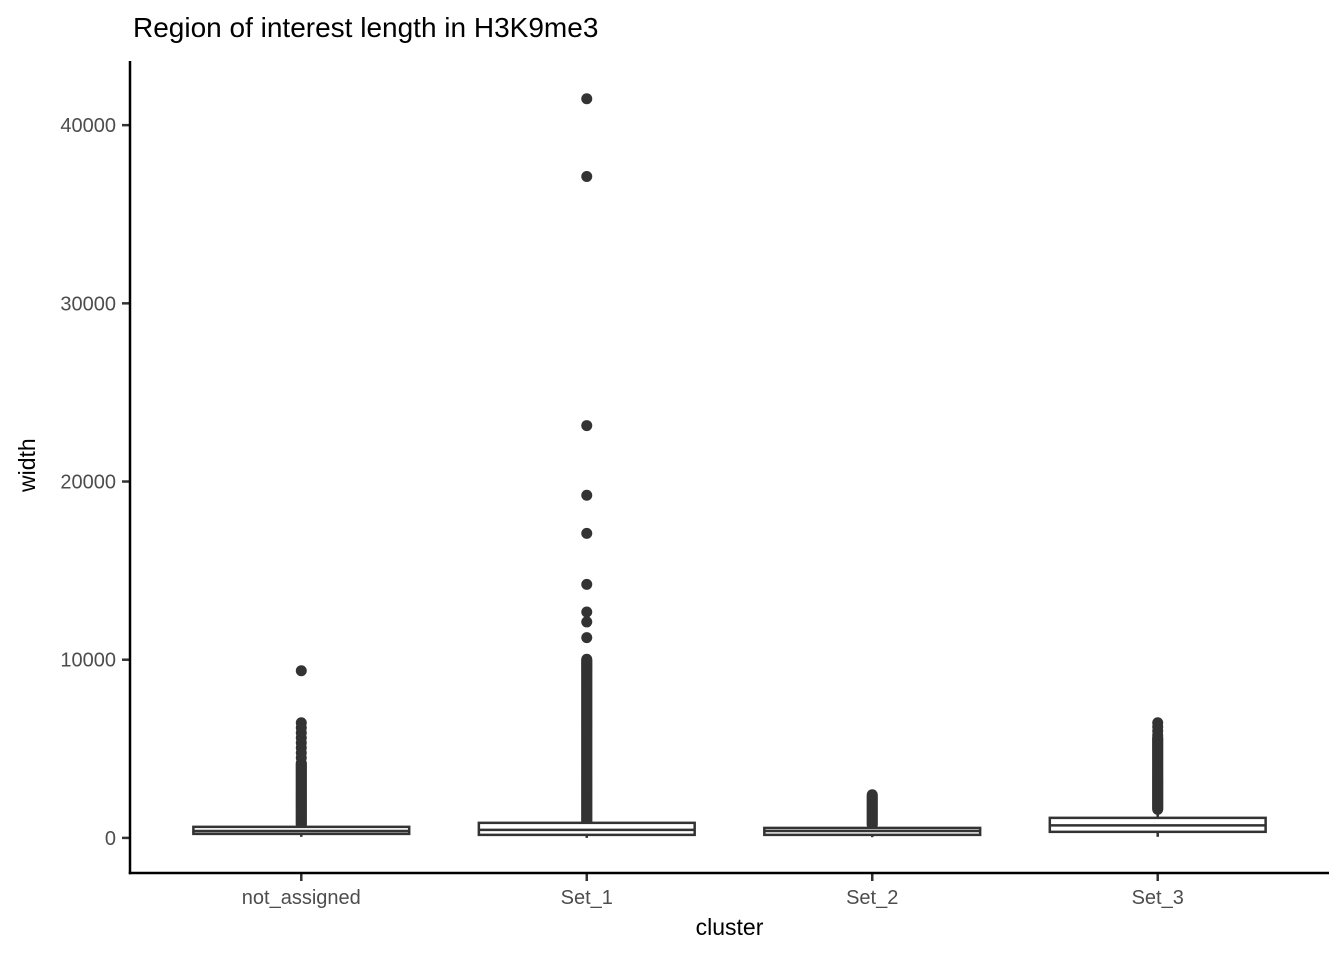 The image size is (1344, 960). I want to click on y-tick-label: 30000, so click(88, 304).